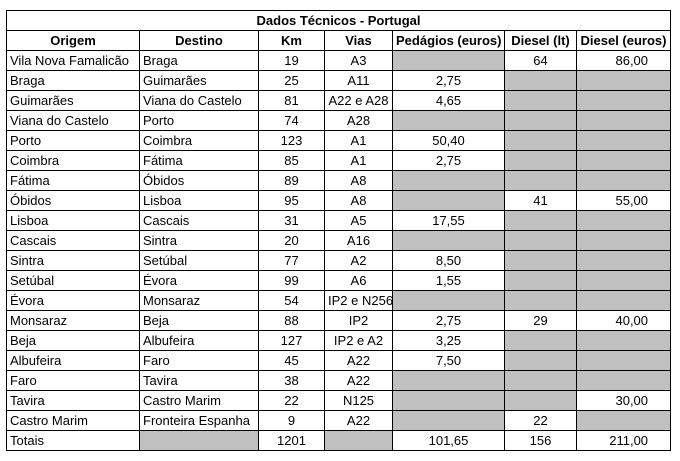 This screenshot has width=680, height=461. I want to click on cell-km: 54, so click(291, 300).